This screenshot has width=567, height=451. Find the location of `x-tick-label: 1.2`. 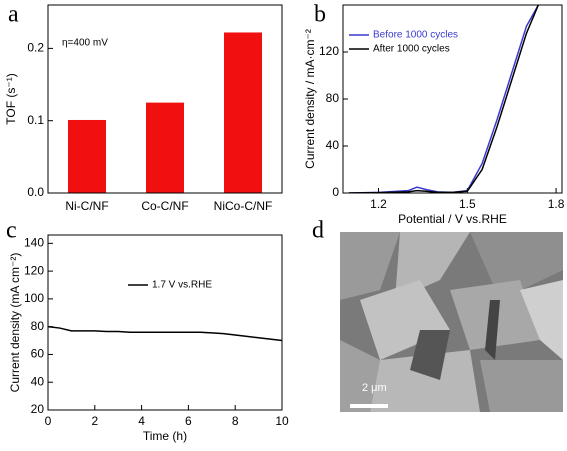

x-tick-label: 1.2 is located at coordinates (378, 204).